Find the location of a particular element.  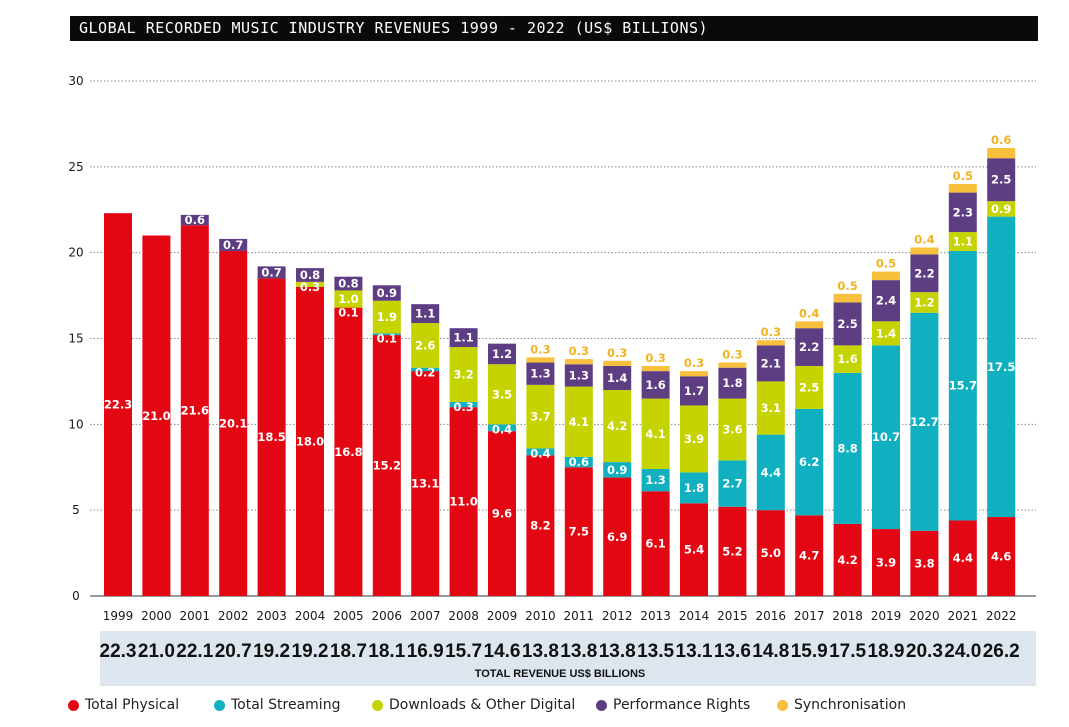

bar-performance_rights-2018 is located at coordinates (847, 324).